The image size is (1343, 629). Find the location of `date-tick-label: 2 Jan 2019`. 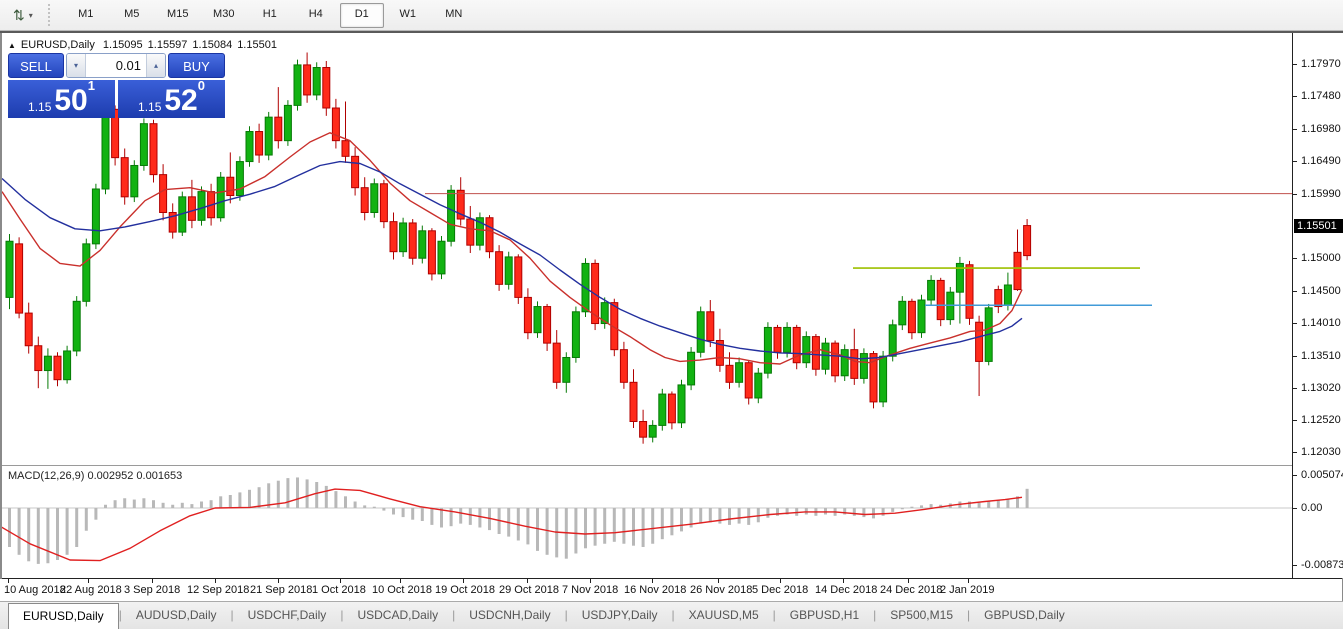

date-tick-label: 2 Jan 2019 is located at coordinates (967, 590).